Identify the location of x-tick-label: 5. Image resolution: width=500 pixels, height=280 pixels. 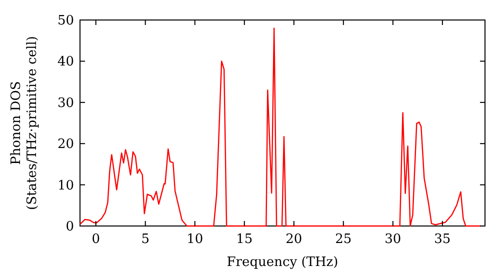
(145, 239).